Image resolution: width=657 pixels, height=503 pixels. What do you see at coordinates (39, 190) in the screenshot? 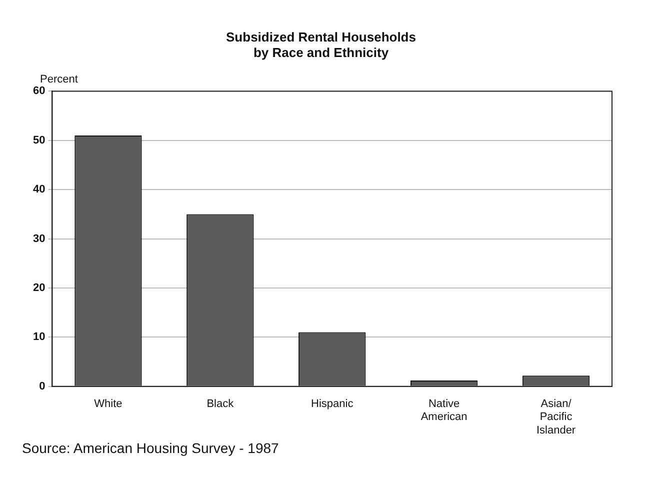
I see `y-tick-label: 40` at bounding box center [39, 190].